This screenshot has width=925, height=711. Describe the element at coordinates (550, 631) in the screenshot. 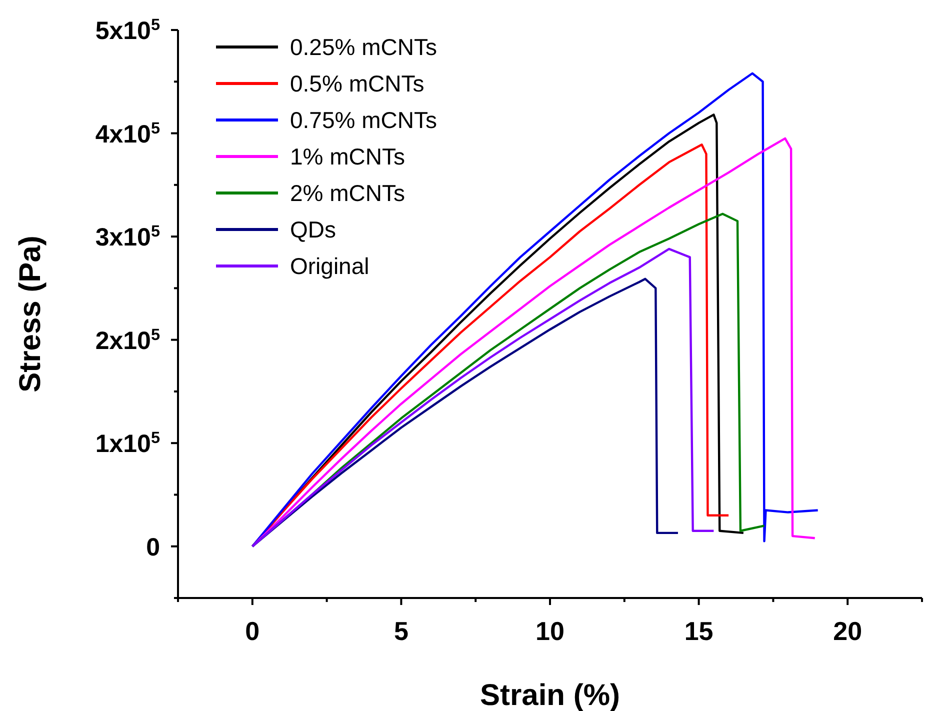

I see `x-tick-label: 10` at that location.